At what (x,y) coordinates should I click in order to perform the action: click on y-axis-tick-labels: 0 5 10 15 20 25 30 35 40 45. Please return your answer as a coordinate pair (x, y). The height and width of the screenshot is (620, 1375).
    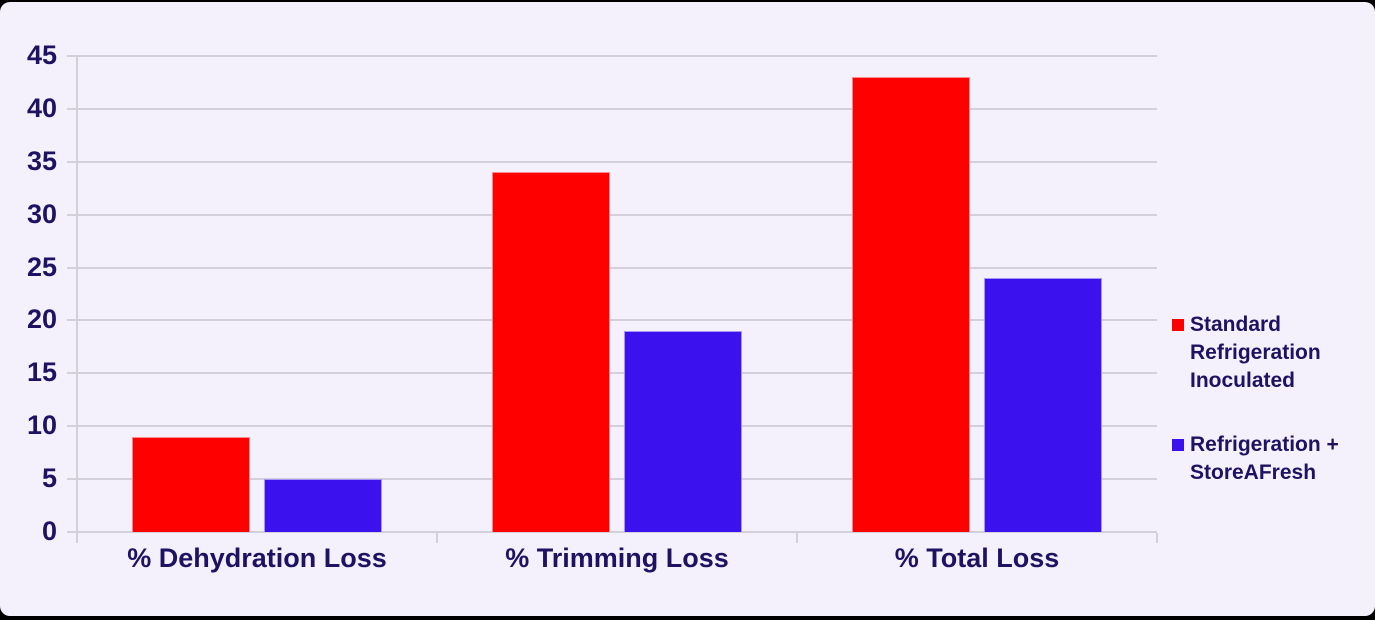
    Looking at the image, I should click on (28, 293).